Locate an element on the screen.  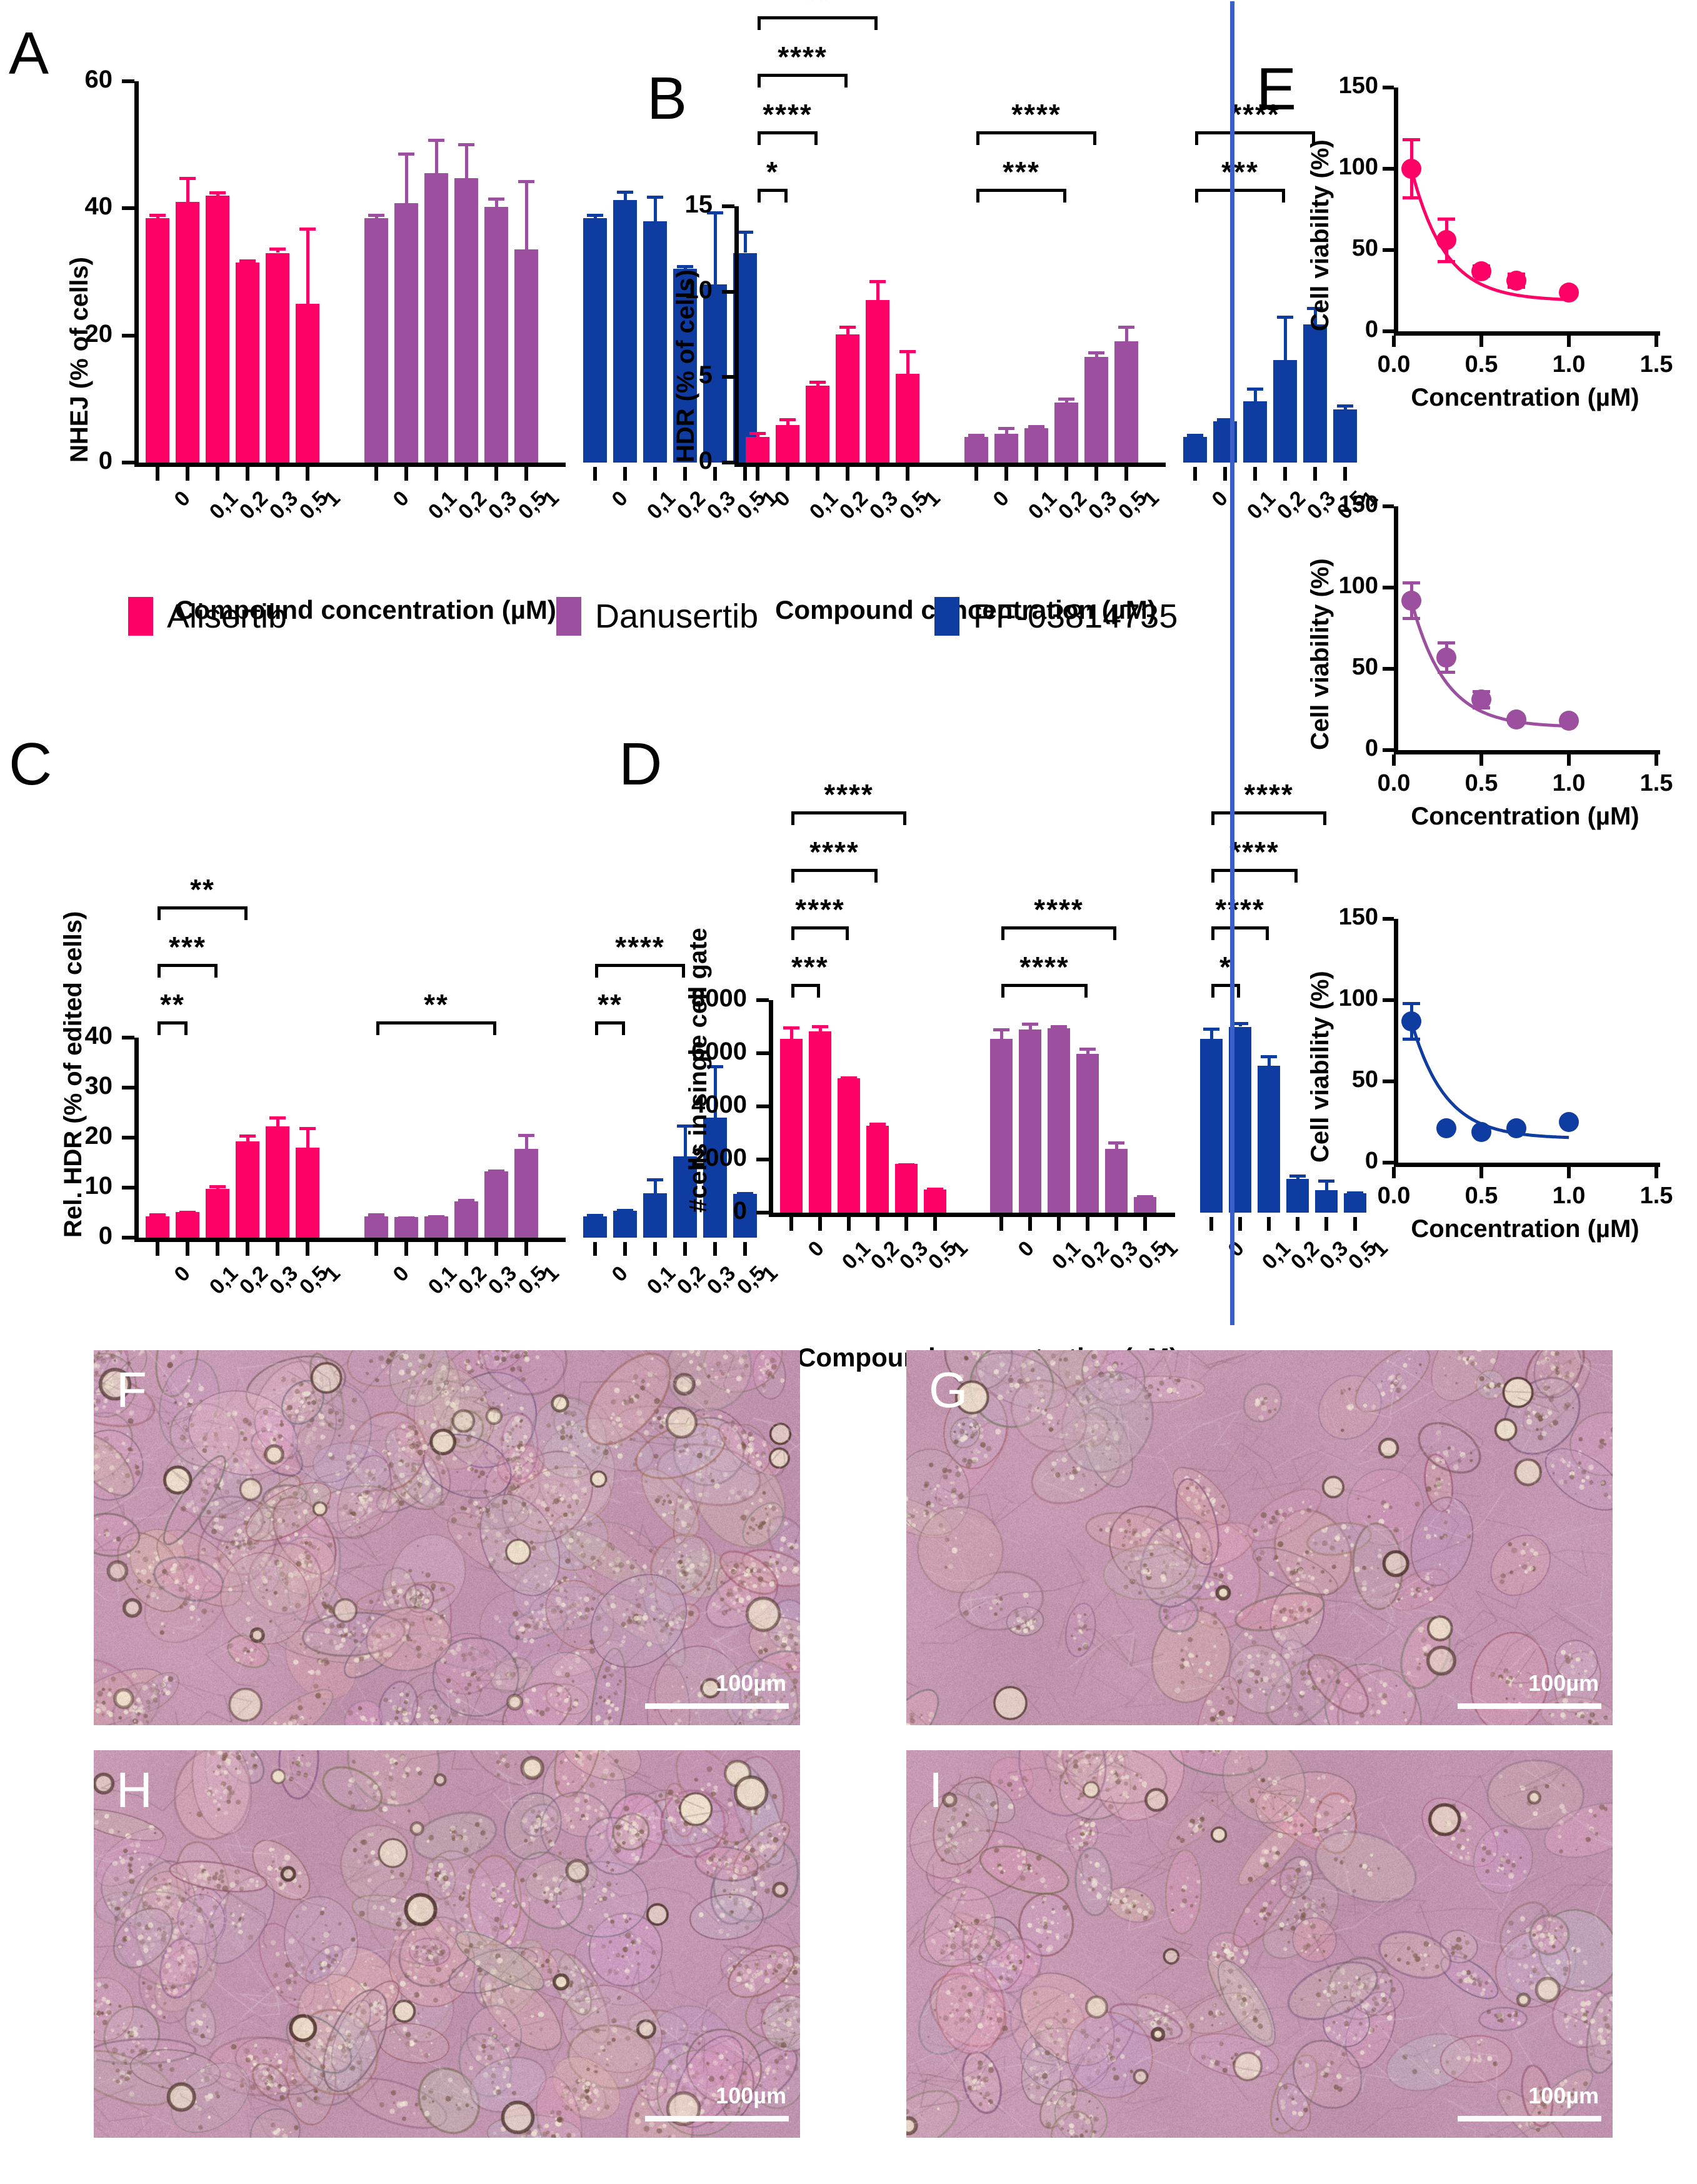
error-bar-cap-top is located at coordinates (1446, 642).